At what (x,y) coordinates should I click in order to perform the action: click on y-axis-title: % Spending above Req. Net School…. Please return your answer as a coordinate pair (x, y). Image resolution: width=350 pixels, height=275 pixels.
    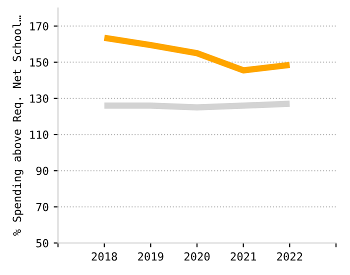
    Looking at the image, I should click on (18, 126).